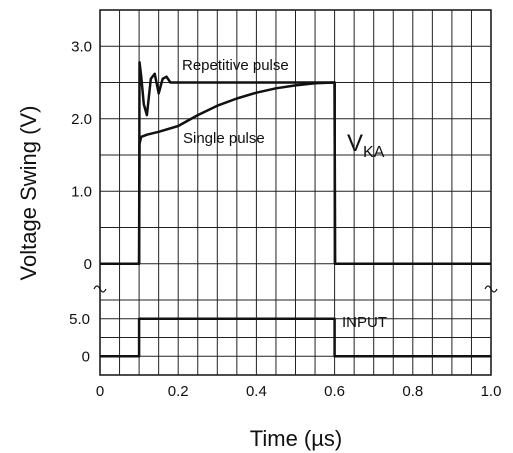 The image size is (513, 453). I want to click on signal-label-vka: VKA, so click(366, 145).